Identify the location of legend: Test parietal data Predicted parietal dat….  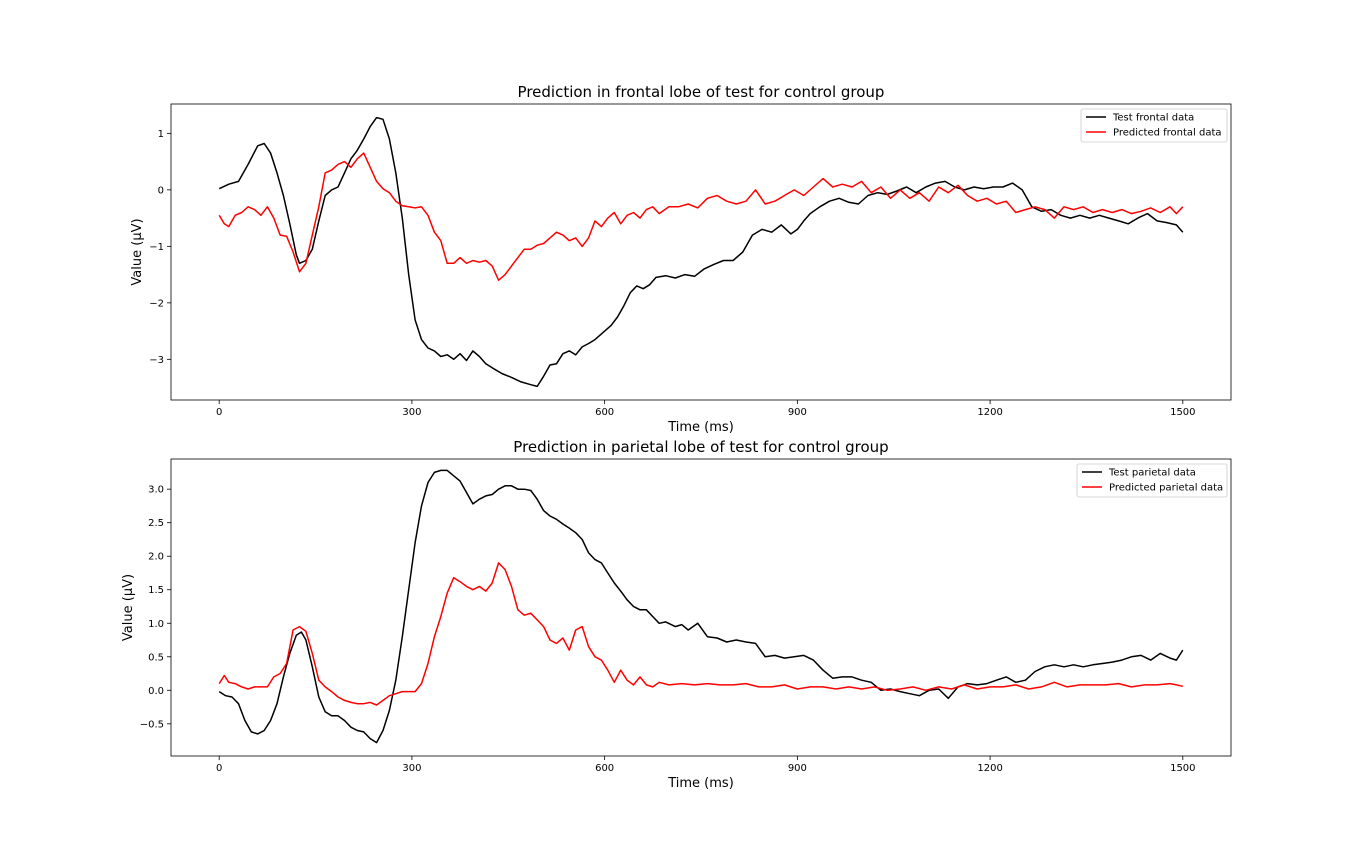
(1152, 480).